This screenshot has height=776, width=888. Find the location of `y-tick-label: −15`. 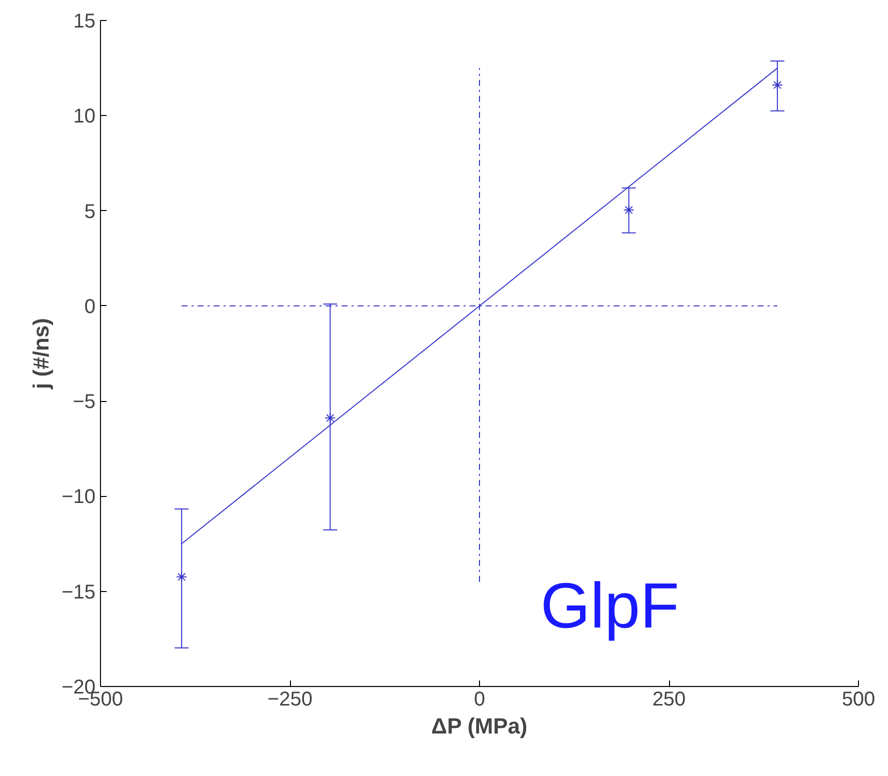

y-tick-label: −15 is located at coordinates (79, 592).